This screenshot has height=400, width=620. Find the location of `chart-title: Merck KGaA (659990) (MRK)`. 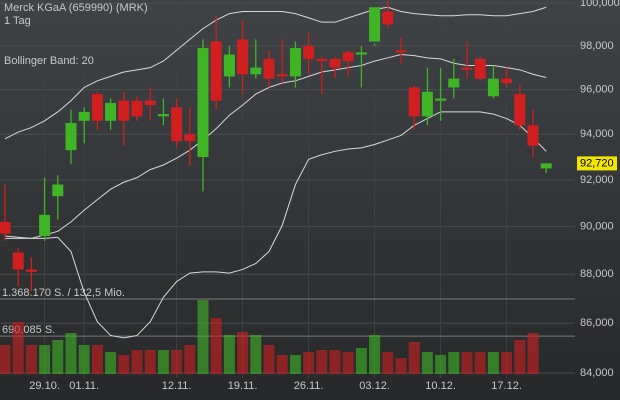

chart-title: Merck KGaA (659990) (MRK) is located at coordinates (76, 8).